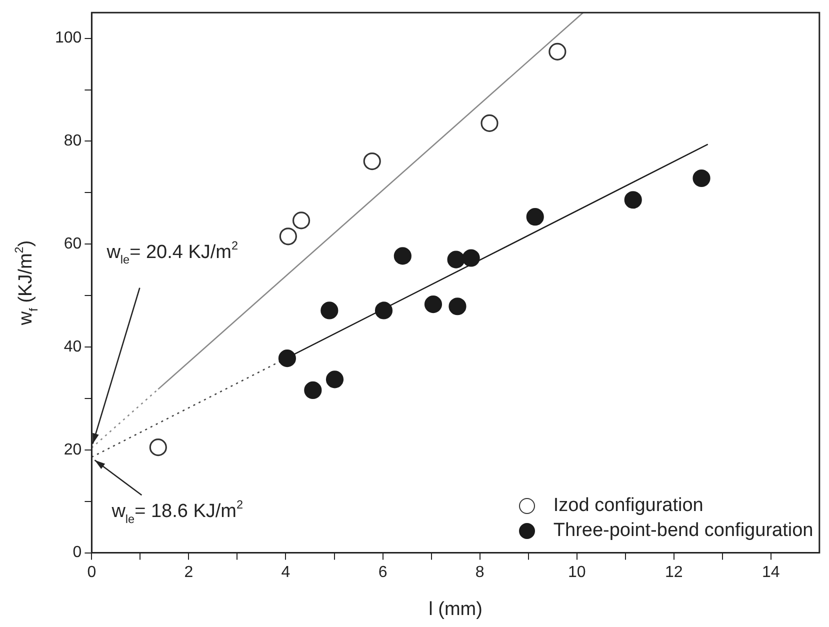  What do you see at coordinates (673, 572) in the screenshot?
I see `x-tick-label: 12` at bounding box center [673, 572].